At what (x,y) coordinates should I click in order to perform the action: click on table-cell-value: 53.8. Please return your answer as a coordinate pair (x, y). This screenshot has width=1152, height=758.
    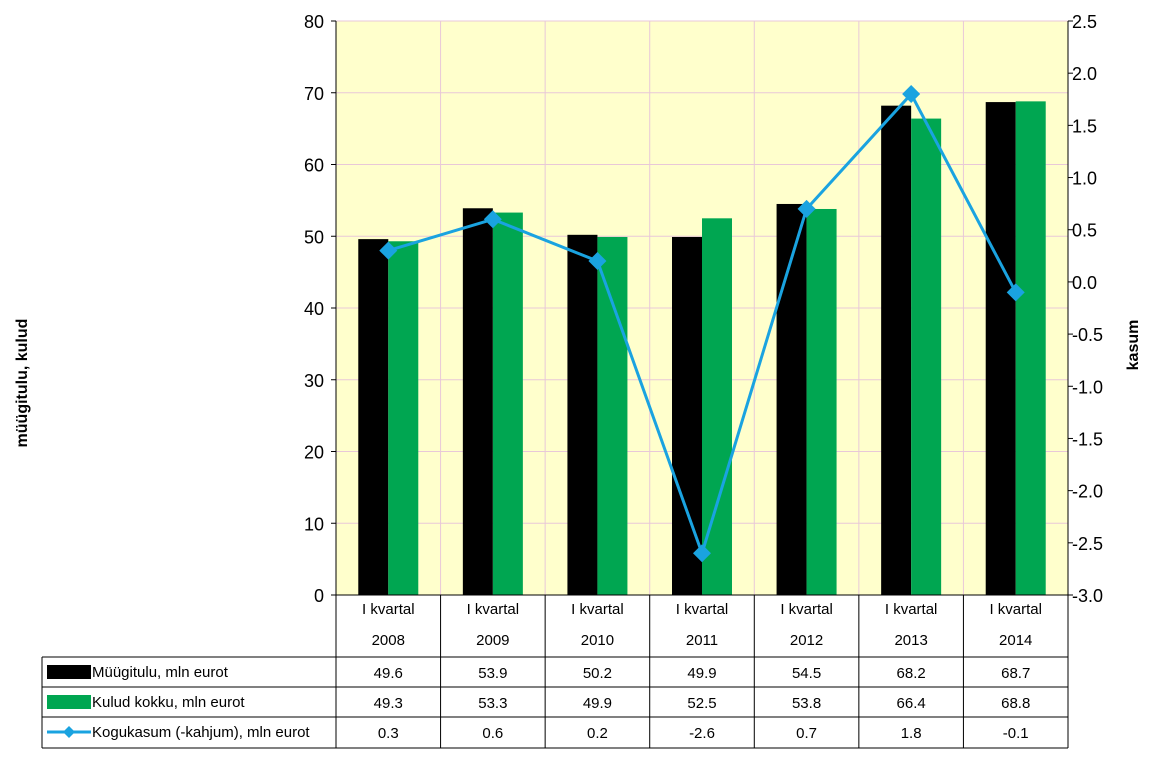
    Looking at the image, I should click on (806, 703).